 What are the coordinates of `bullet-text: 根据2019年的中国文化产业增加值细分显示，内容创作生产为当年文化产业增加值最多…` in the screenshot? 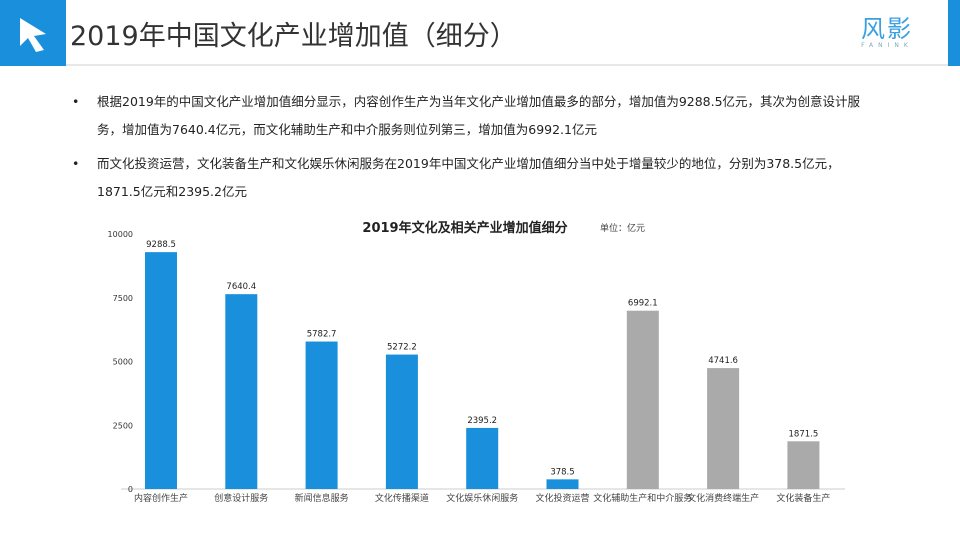 It's located at (479, 115).